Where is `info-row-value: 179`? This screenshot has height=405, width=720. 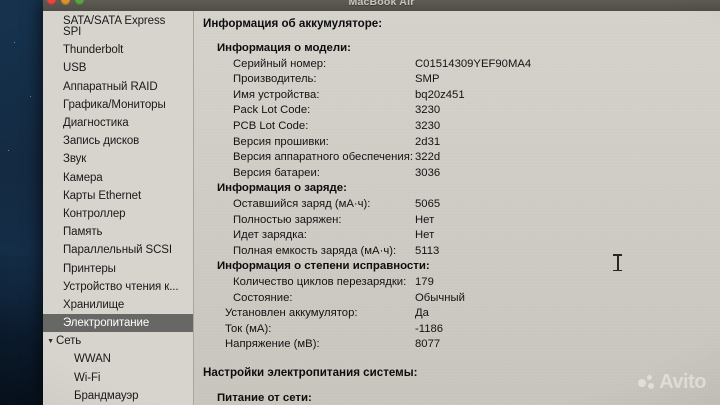
info-row-value: 179 is located at coordinates (424, 281).